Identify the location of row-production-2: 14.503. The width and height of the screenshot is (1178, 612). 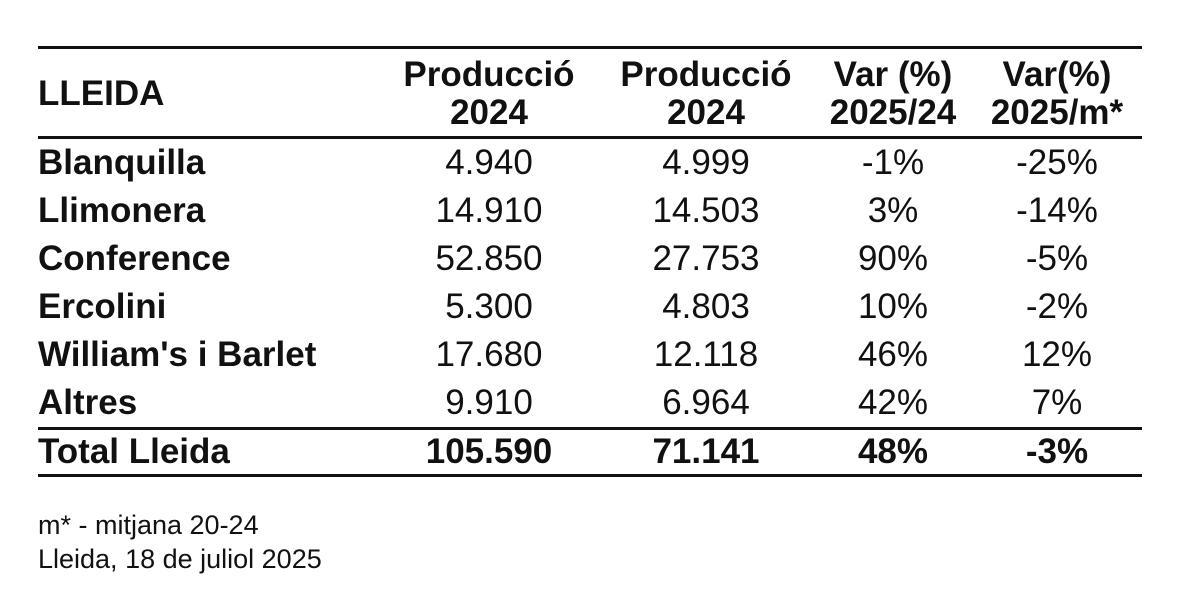
(706, 210).